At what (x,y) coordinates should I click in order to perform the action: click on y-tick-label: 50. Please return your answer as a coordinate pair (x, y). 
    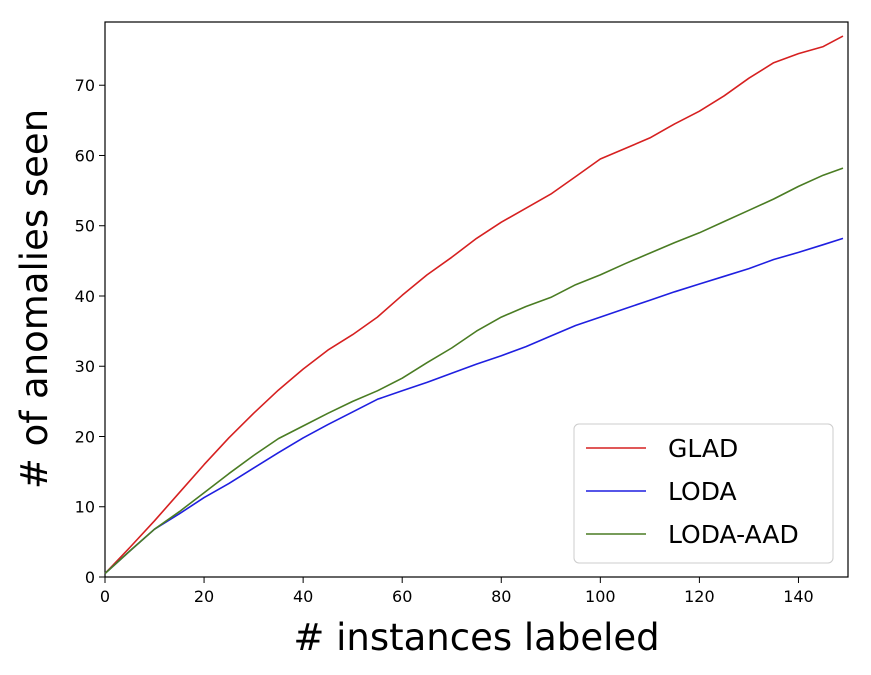
    Looking at the image, I should click on (85, 226).